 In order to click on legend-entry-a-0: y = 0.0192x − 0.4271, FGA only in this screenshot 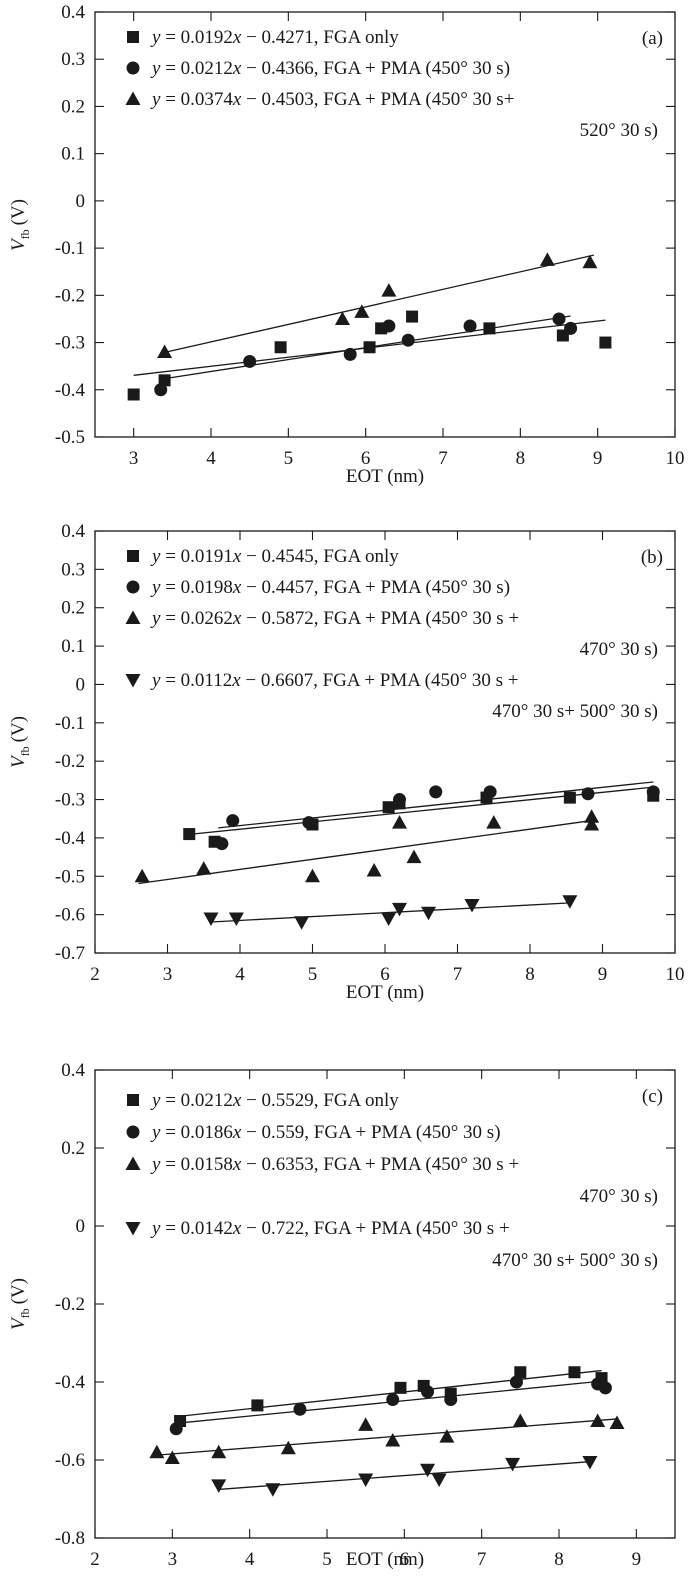, I will do `click(274, 37)`.